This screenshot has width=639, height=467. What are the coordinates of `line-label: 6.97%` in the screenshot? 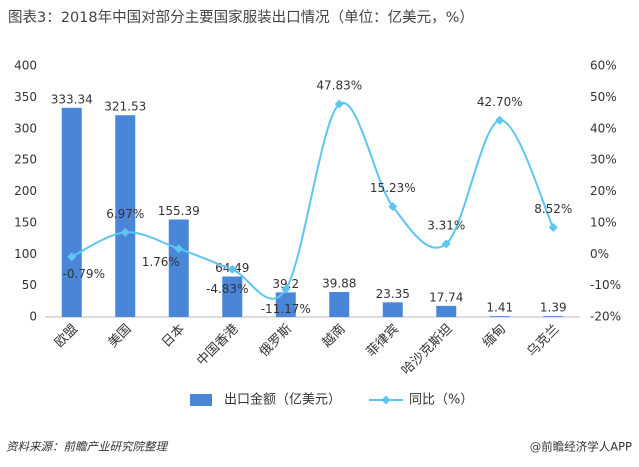 It's located at (125, 214).